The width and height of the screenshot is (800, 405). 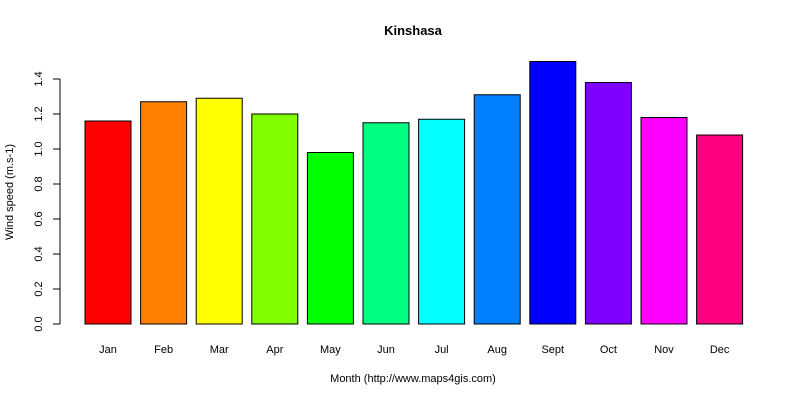 What do you see at coordinates (413, 379) in the screenshot?
I see `x-axis-label: Month (http://www.maps4gis.com)` at bounding box center [413, 379].